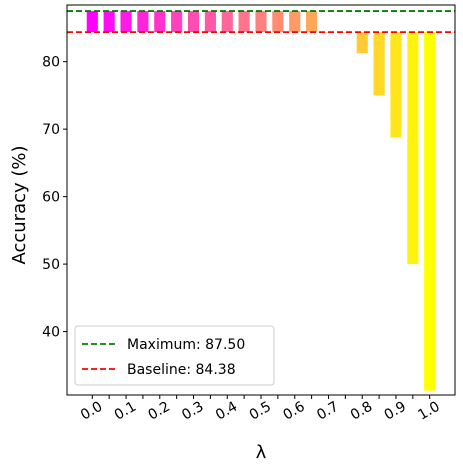 Image resolution: width=463 pixels, height=469 pixels. What do you see at coordinates (126, 22) in the screenshot?
I see `bar-0.10` at bounding box center [126, 22].